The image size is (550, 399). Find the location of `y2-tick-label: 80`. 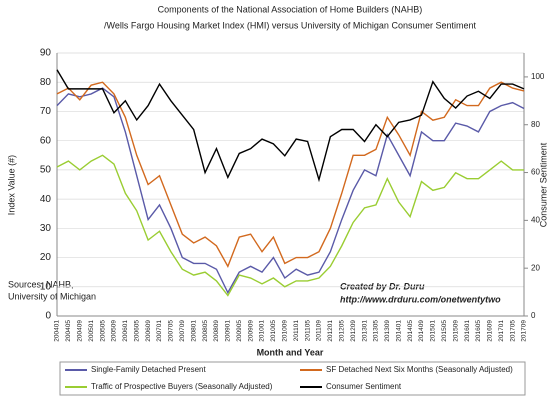

y2-tick-label: 80 is located at coordinates (535, 124).